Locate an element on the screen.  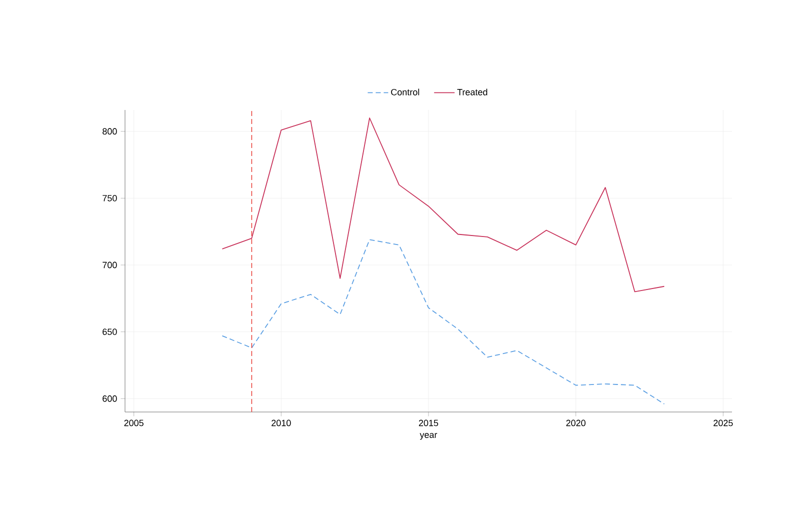
x-tick-label: 2015 is located at coordinates (428, 423).